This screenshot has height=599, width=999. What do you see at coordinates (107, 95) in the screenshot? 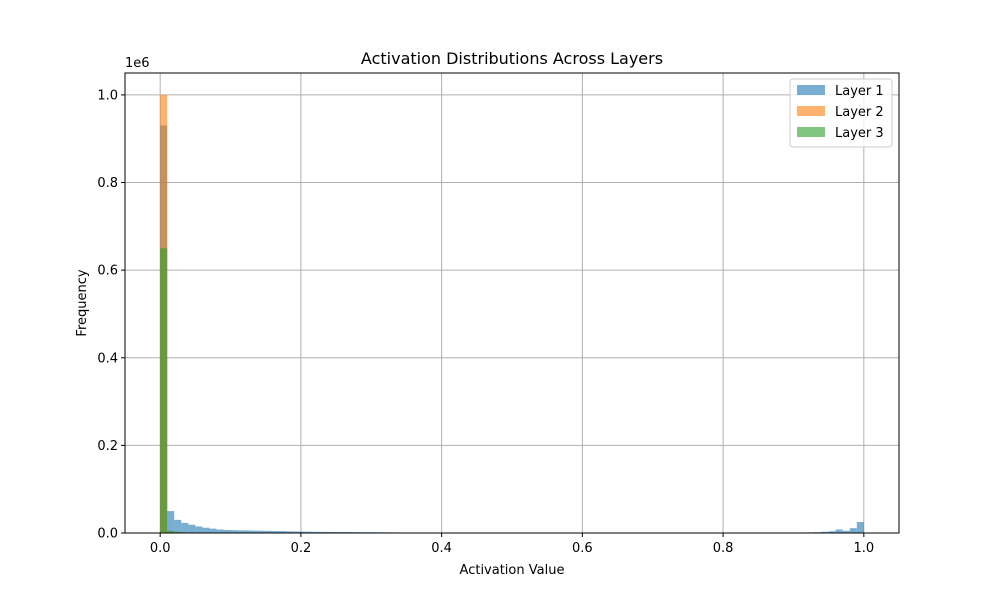
I see `y-tick-label: 1.0` at bounding box center [107, 95].